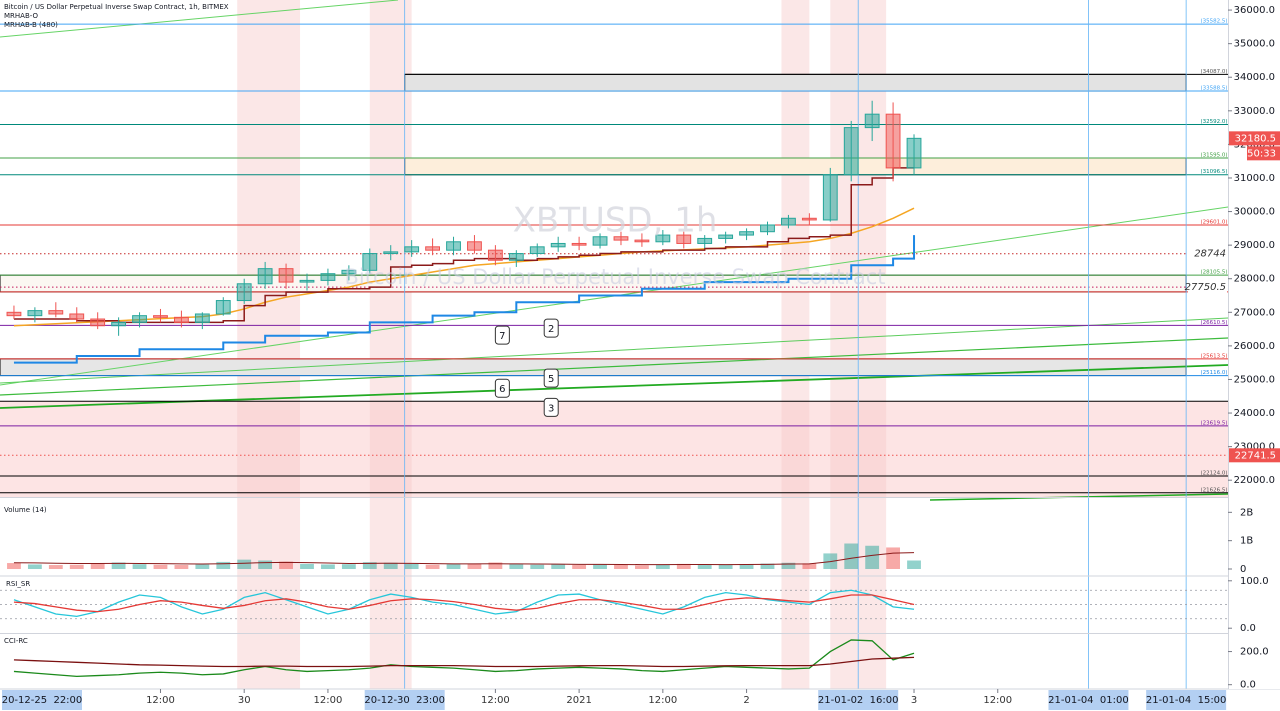 This screenshot has height=711, width=1280. I want to click on time-highlight-label: 21-01-04 15:00, so click(1186, 700).